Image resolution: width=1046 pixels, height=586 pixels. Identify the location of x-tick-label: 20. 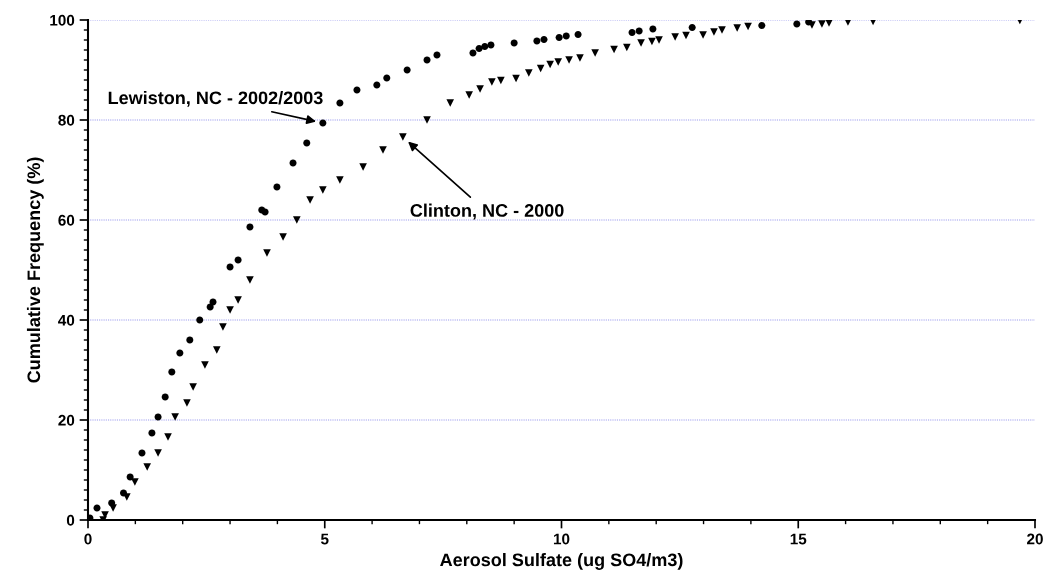
(1035, 539).